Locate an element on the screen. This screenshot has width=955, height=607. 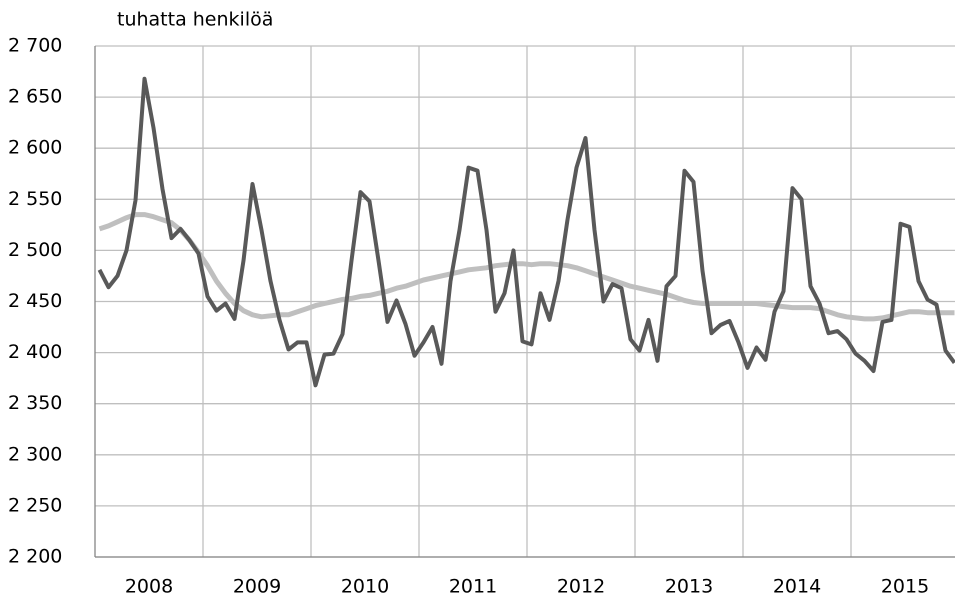
y-tick-label: 2 300 is located at coordinates (35, 454).